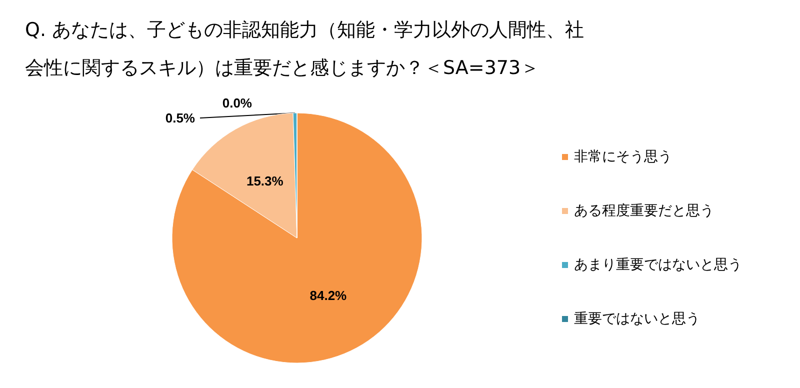 The height and width of the screenshot is (388, 800). I want to click on legend-label: 非常にそう思う, so click(623, 157).